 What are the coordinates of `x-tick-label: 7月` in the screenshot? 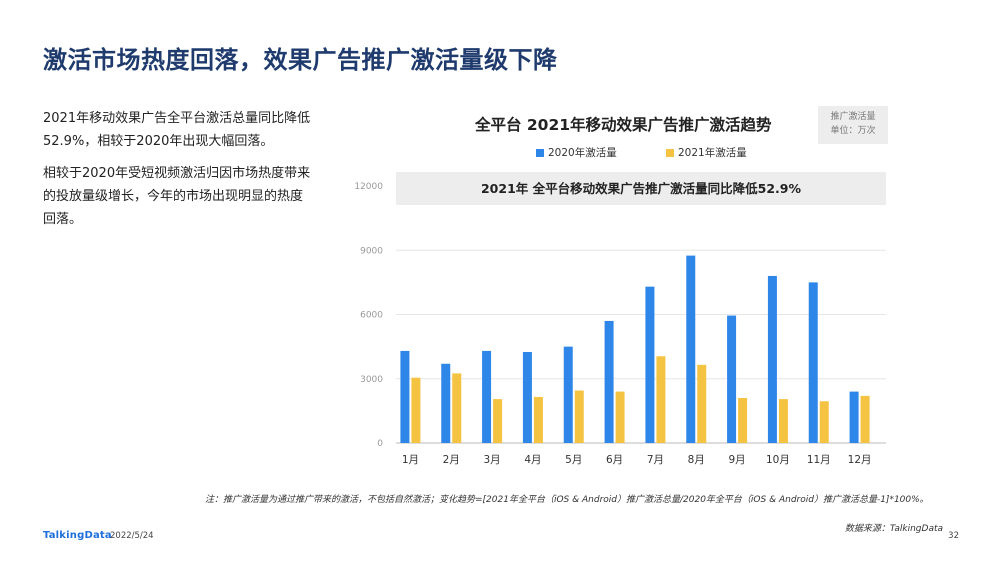 It's located at (655, 460).